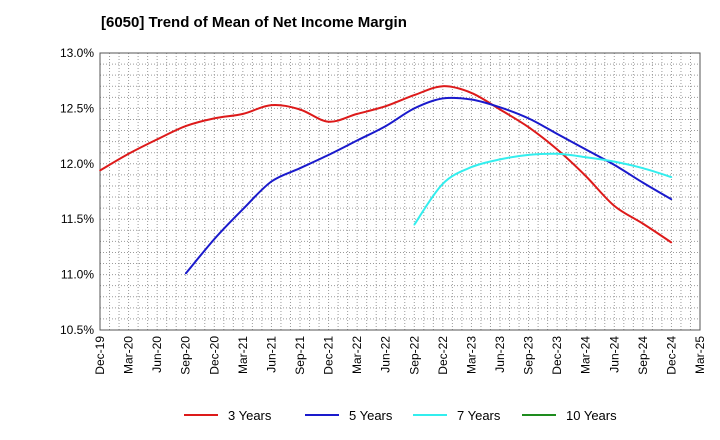 Image resolution: width=720 pixels, height=440 pixels. Describe the element at coordinates (386, 354) in the screenshot. I see `x-tick-label: Jun-22` at that location.